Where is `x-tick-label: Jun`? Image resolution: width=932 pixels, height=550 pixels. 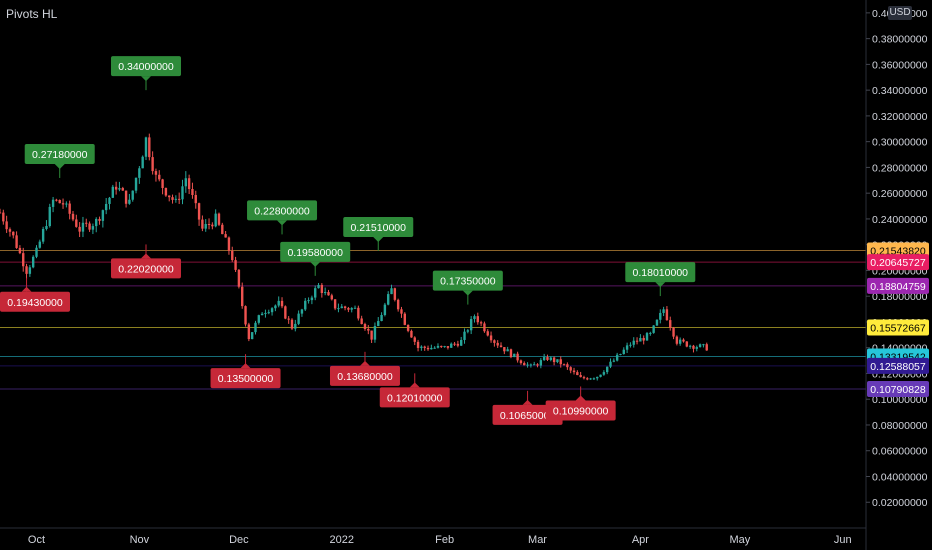
x-tick-label: Jun is located at coordinates (843, 540).